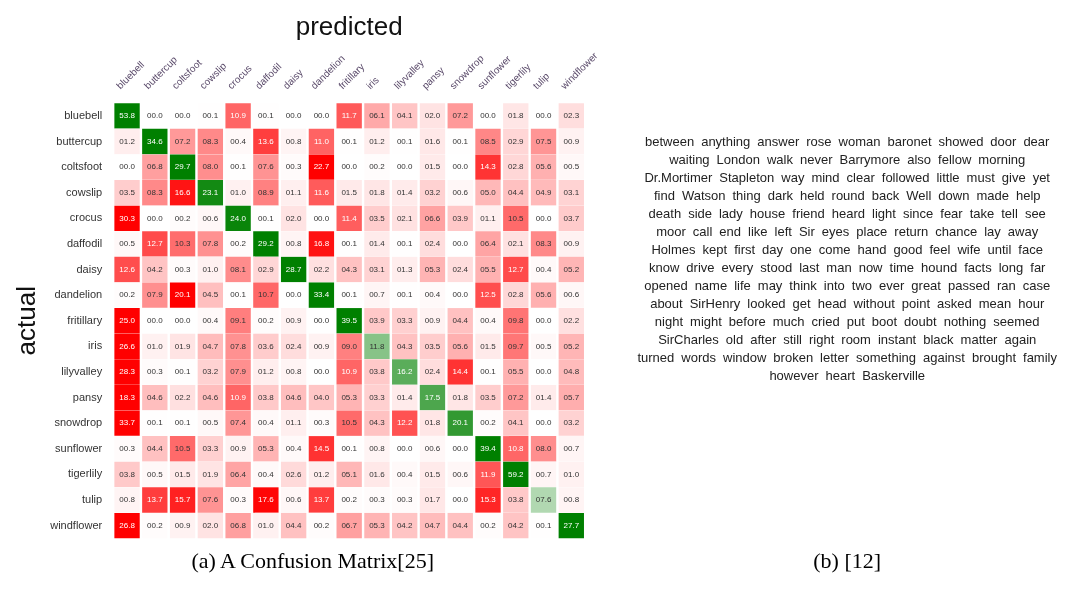  What do you see at coordinates (1036, 285) in the screenshot?
I see `text: case` at bounding box center [1036, 285].